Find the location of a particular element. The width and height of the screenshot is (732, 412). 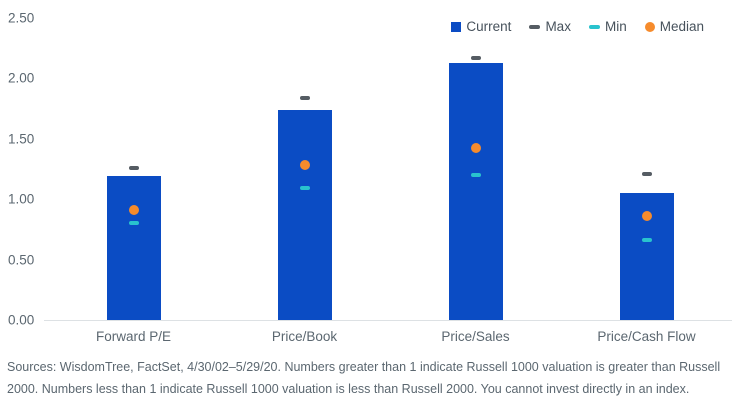

category-label: Price/Cash Flow is located at coordinates (646, 336).